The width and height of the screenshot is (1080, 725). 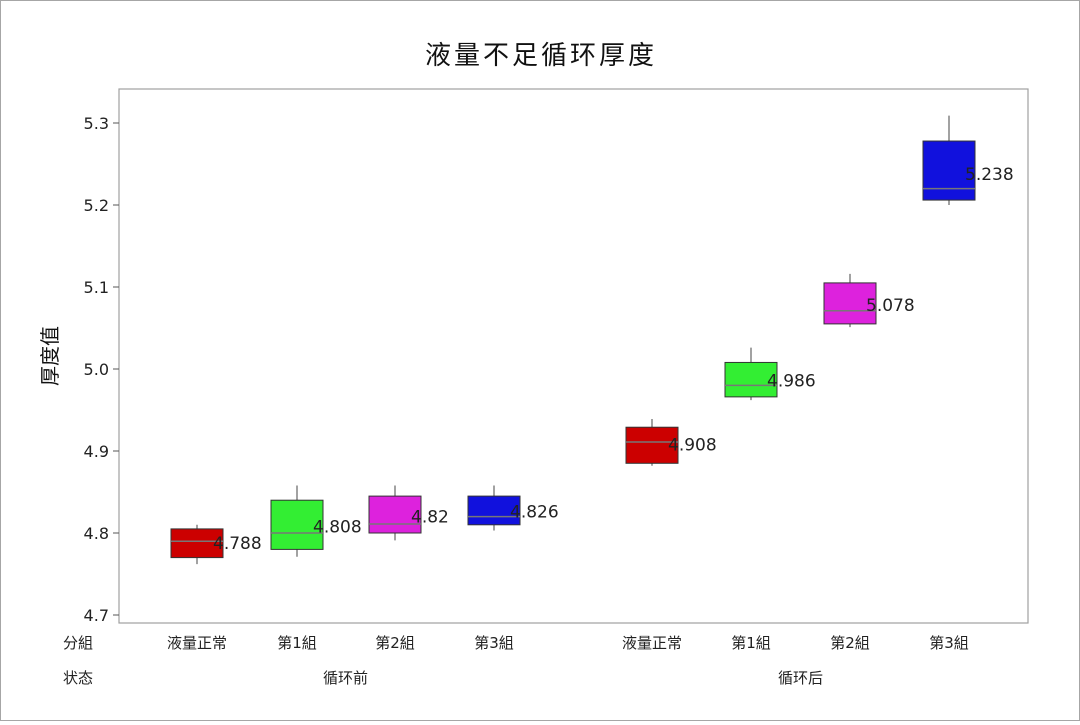 What do you see at coordinates (237, 544) in the screenshot?
I see `data-label: 4.788` at bounding box center [237, 544].